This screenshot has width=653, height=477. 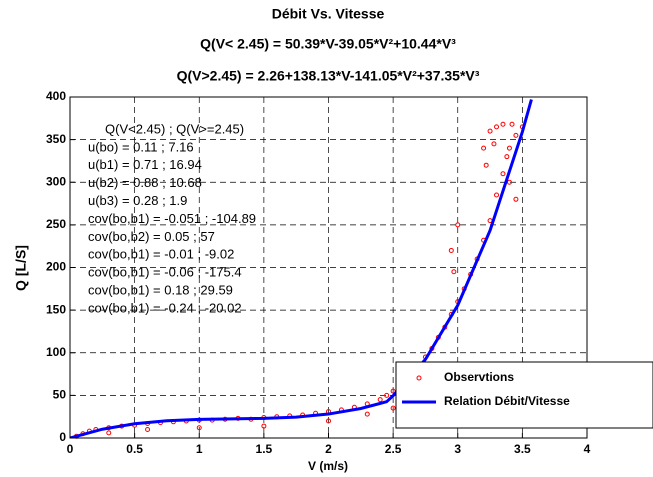 I want to click on x-tick-label: 3, so click(x=457, y=449).